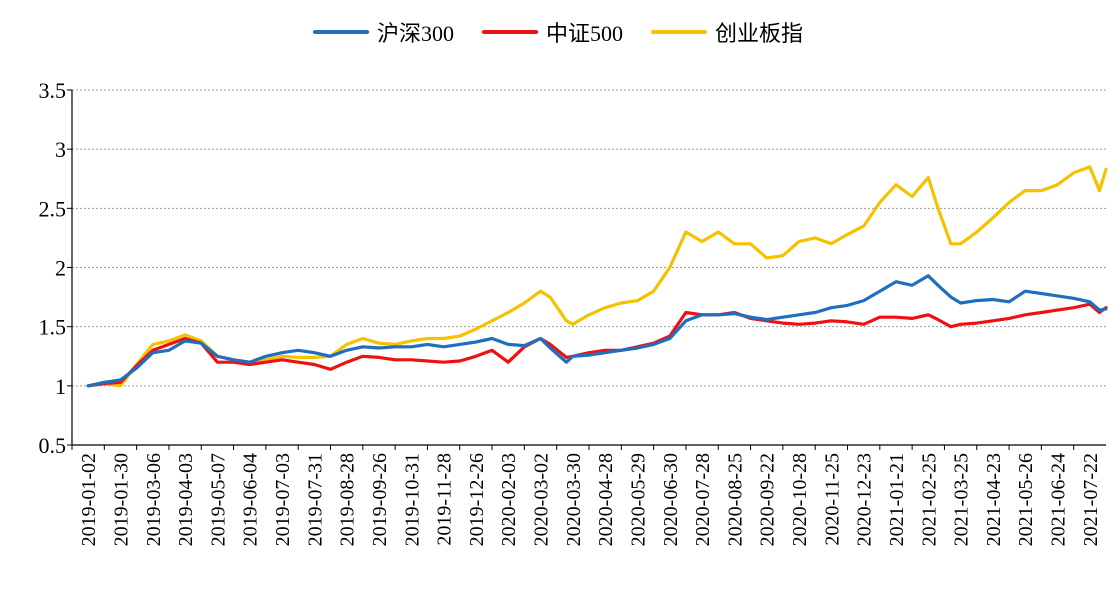 Image resolution: width=1116 pixels, height=600 pixels. I want to click on x-tick-label: 2019-08-28, so click(348, 499).